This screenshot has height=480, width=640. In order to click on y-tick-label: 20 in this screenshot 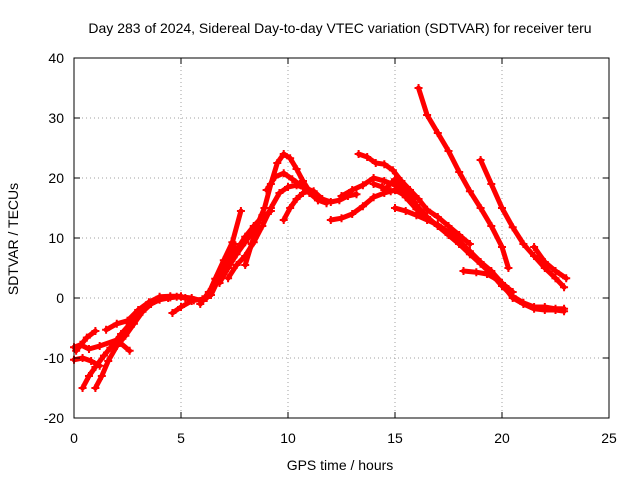, I will do `click(56, 178)`.